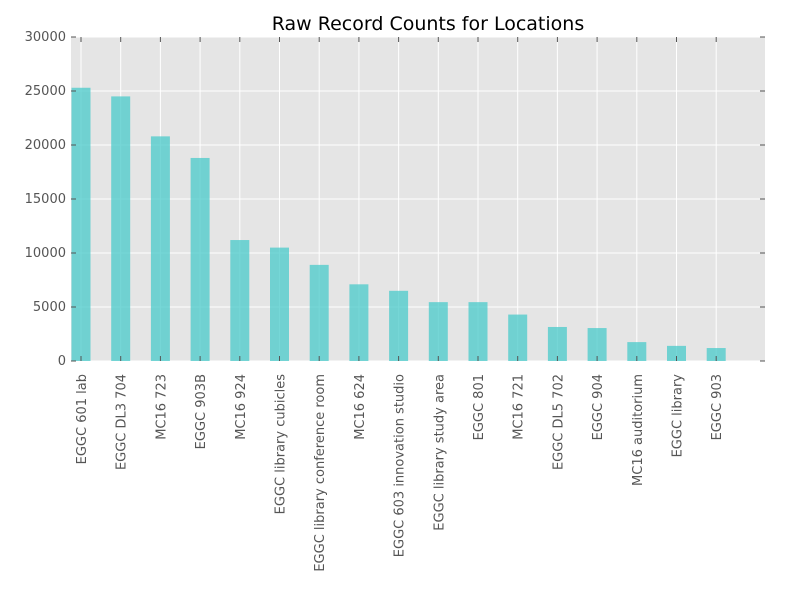 The image size is (800, 600). I want to click on y-tick-label: 15000, so click(45, 199).